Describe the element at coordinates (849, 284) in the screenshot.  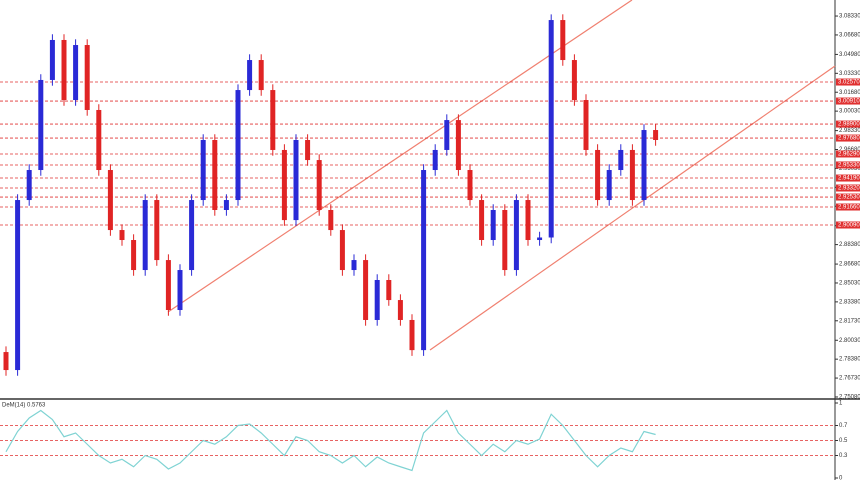
I see `y-tick-label: 2.85030` at that location.